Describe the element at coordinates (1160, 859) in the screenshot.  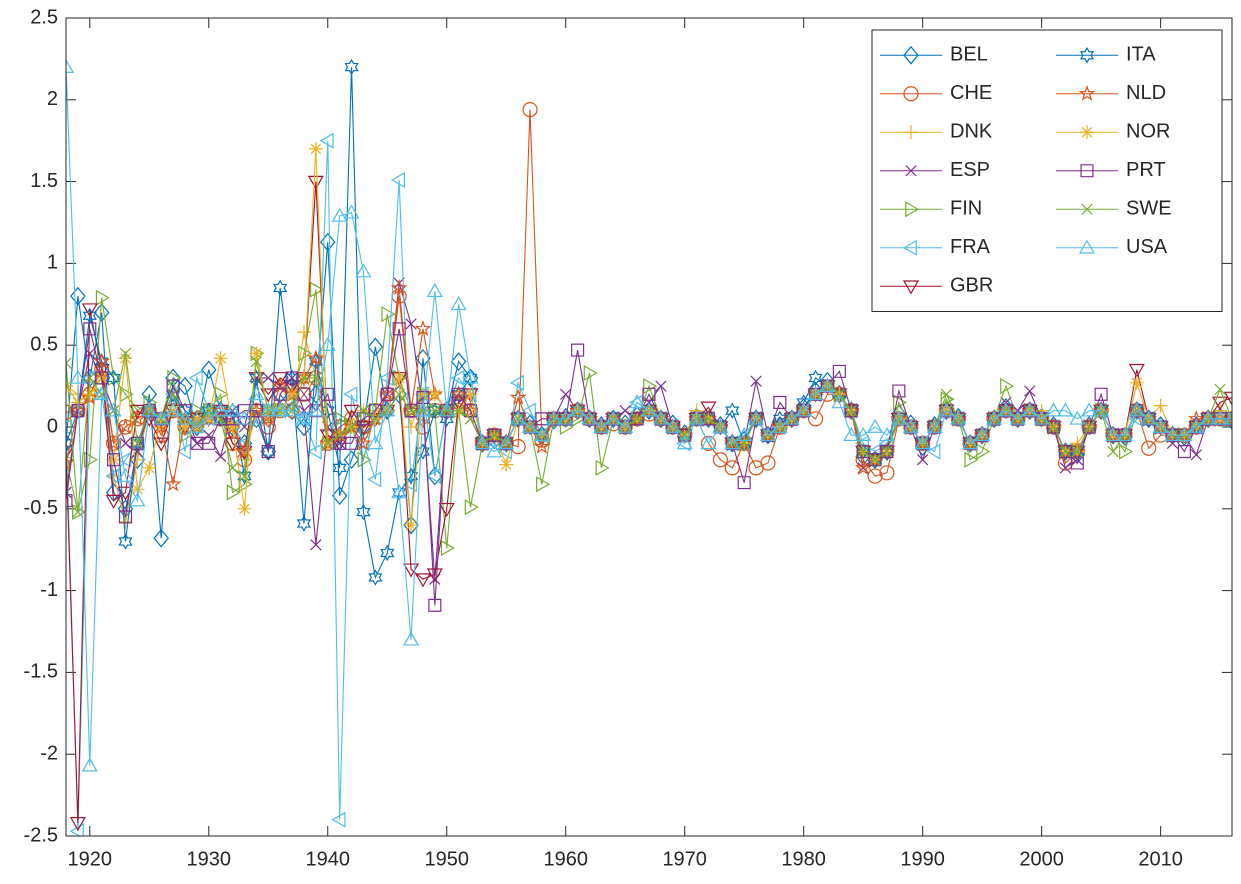
I see `x-tick-label: 2010` at that location.